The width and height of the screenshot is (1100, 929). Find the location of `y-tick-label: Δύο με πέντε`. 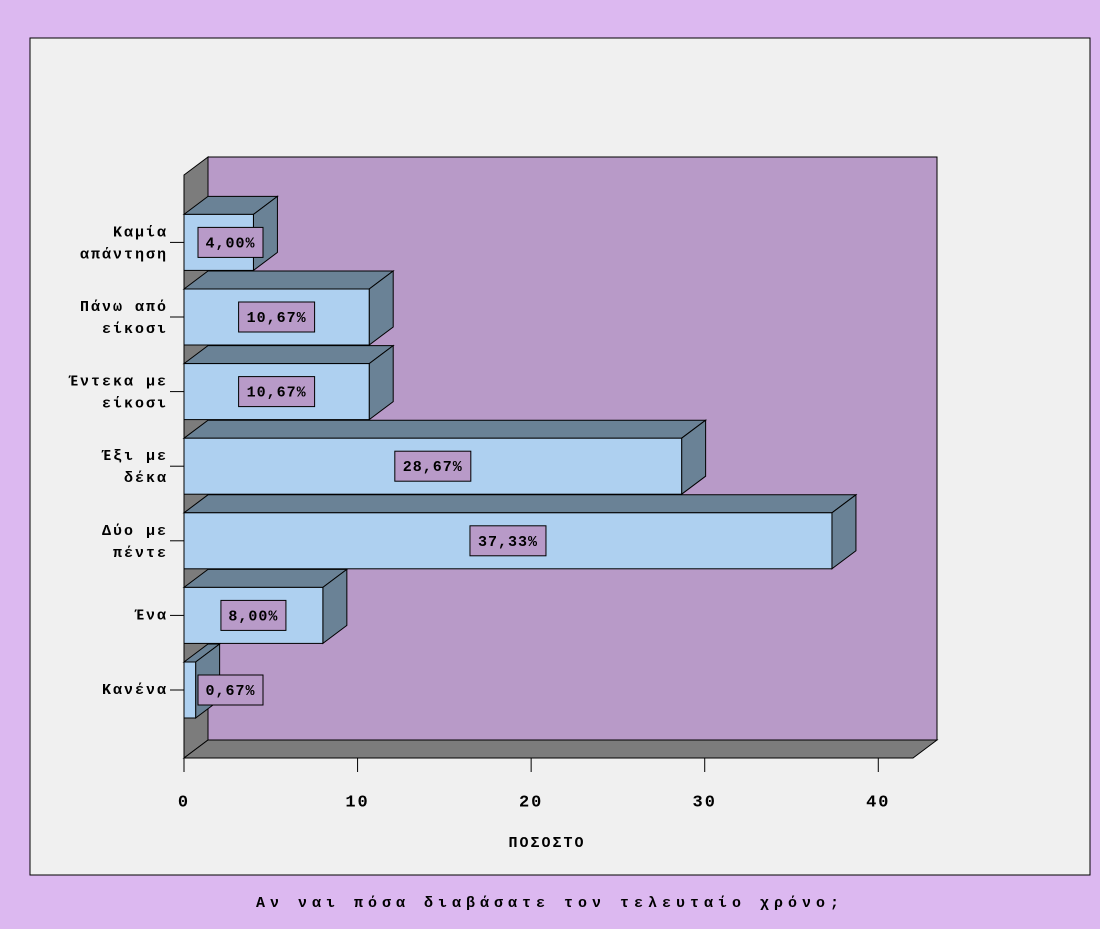

y-tick-label: Δύο με πέντε is located at coordinates (135, 542).